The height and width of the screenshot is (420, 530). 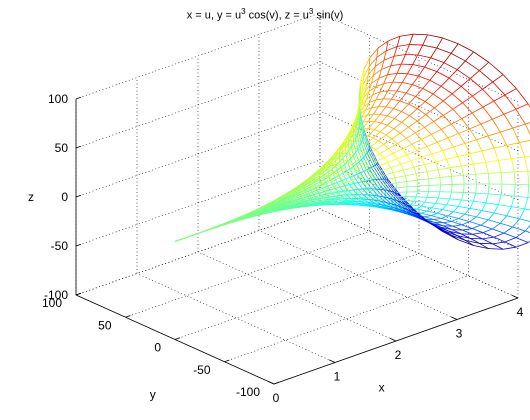 I want to click on z-tick-mark, so click(x=78, y=294).